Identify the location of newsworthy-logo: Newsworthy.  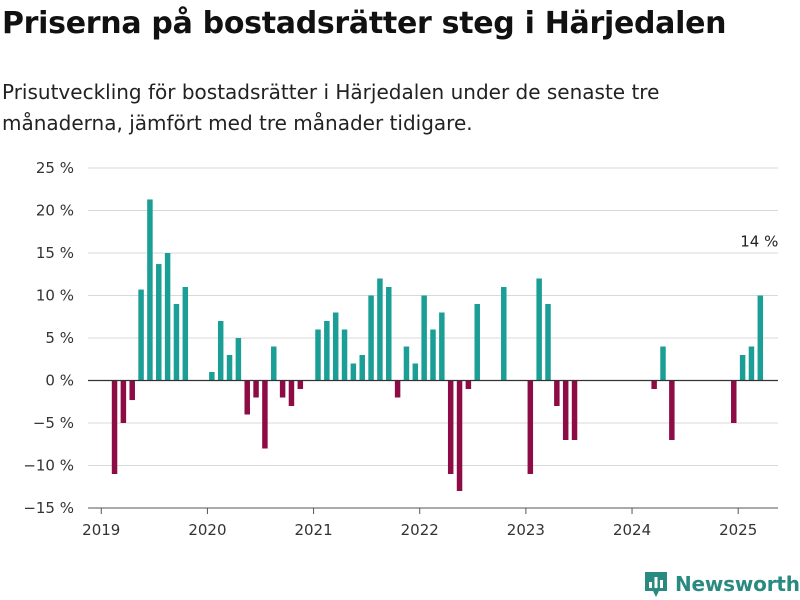
(721, 584).